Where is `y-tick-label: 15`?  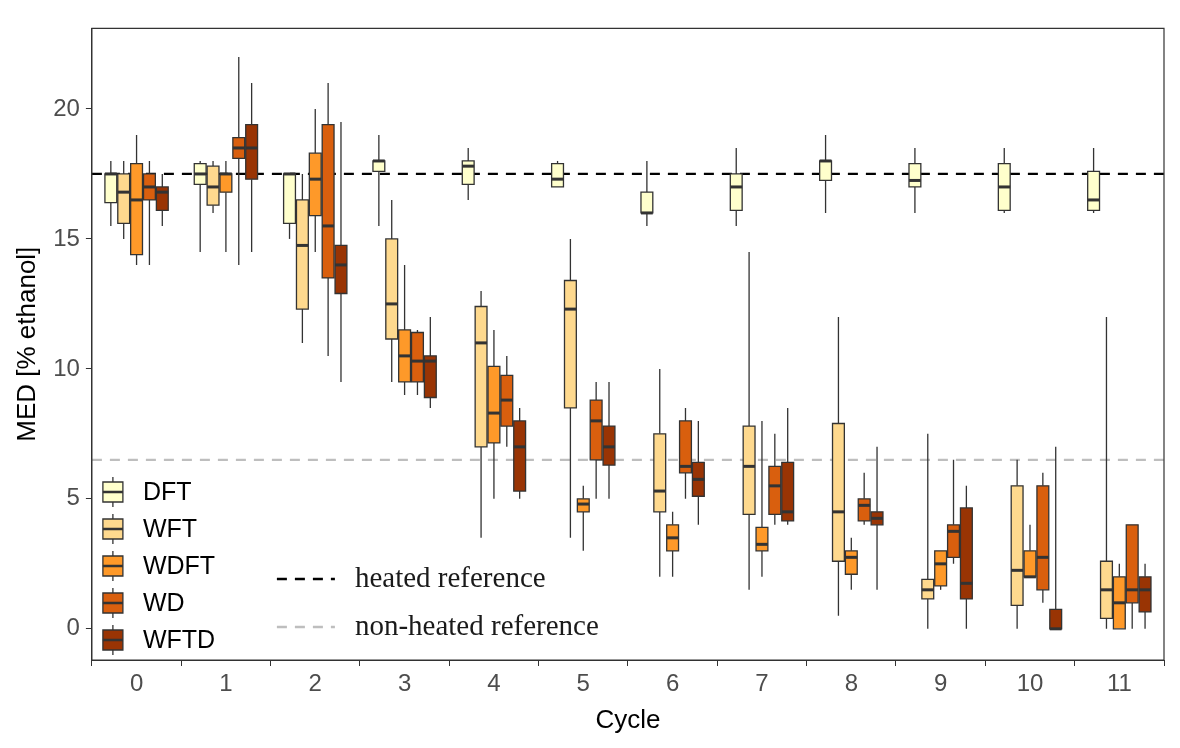
y-tick-label: 15 is located at coordinates (66, 237).